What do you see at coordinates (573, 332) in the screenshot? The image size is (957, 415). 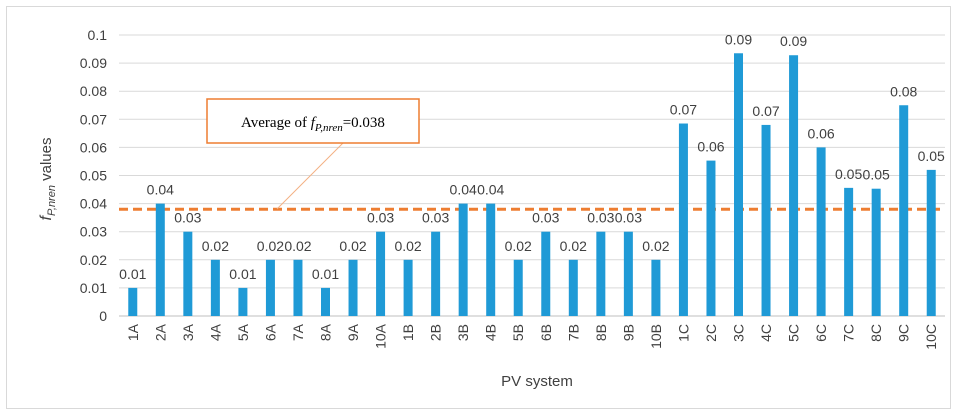 I see `x-tick-label: 7B` at bounding box center [573, 332].